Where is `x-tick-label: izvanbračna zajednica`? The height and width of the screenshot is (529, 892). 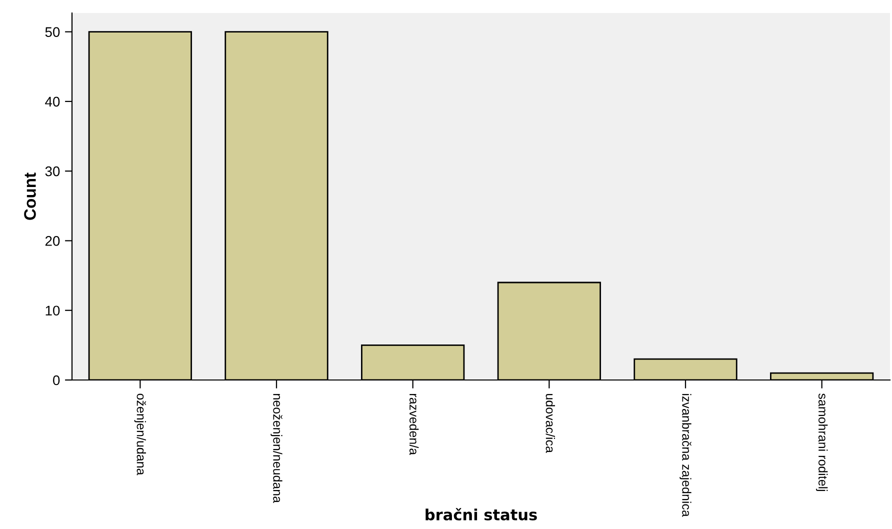
x-tick-label: izvanbračna zajednica is located at coordinates (686, 455).